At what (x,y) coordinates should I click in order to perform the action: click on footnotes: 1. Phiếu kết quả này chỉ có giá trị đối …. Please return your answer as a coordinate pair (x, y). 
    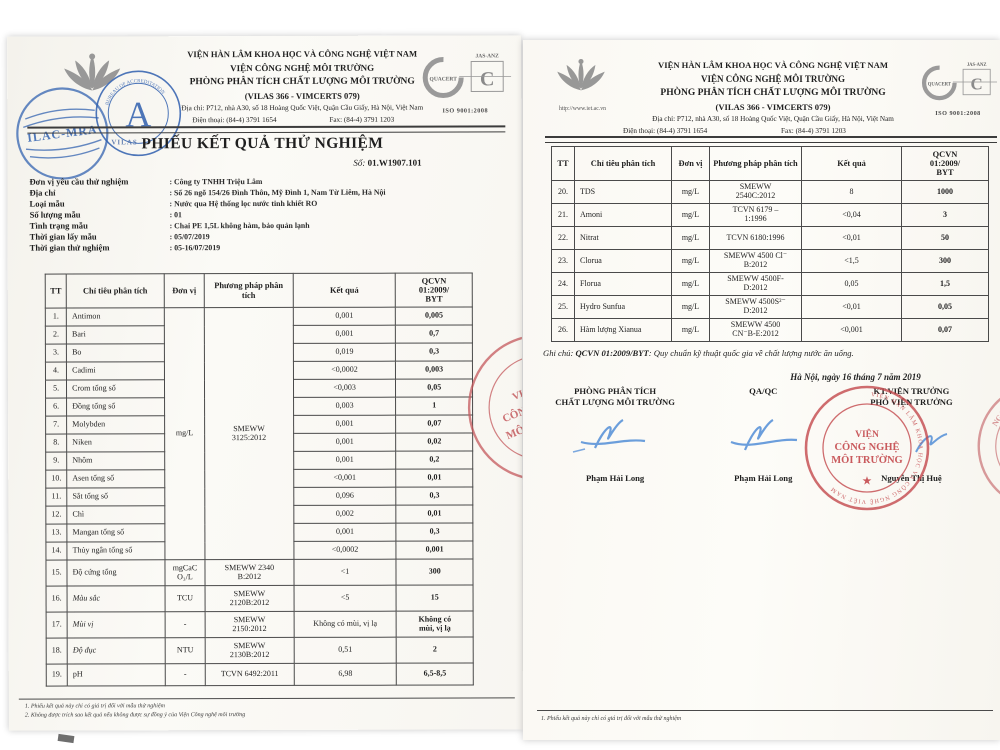
    Looking at the image, I should click on (761, 719).